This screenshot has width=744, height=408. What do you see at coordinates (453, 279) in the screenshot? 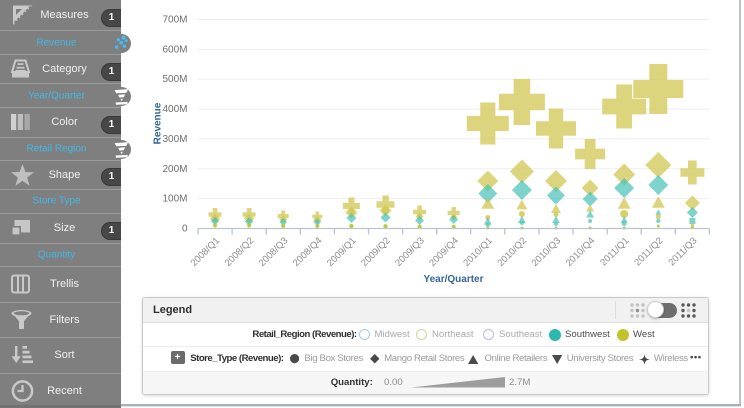
I see `svg-text: Year/Quarter` at bounding box center [453, 279].